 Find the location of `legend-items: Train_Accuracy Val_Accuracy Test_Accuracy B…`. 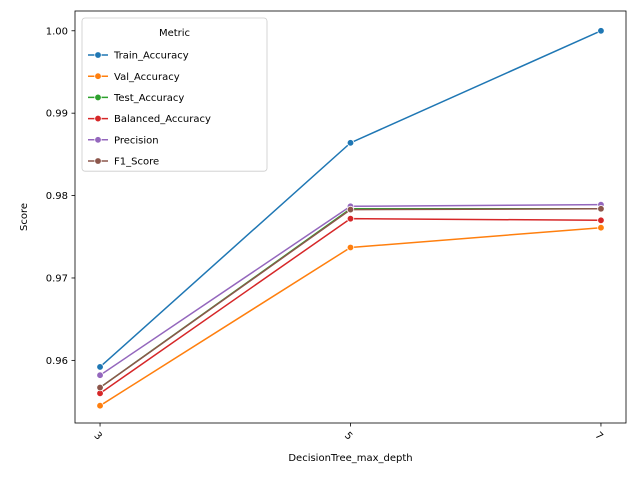

legend-items: Train_Accuracy Val_Accuracy Test_Accuracy B… is located at coordinates (149, 109).